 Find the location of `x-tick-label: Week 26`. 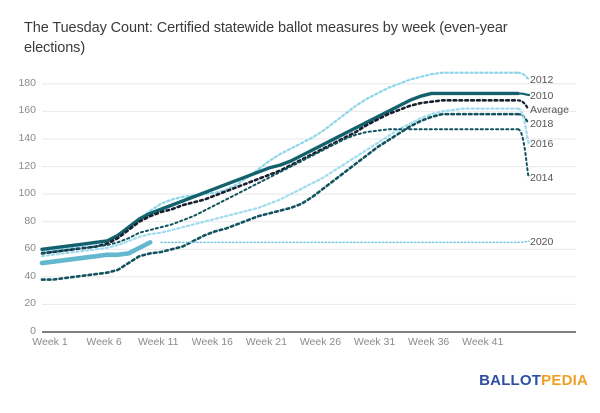

x-tick-label: Week 26 is located at coordinates (320, 342).